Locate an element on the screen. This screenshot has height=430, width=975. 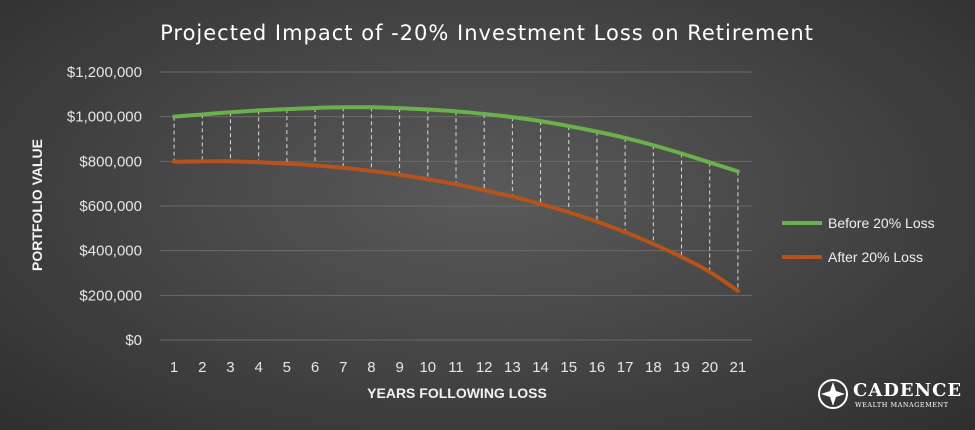
y-tick-label: $0 is located at coordinates (133, 340).